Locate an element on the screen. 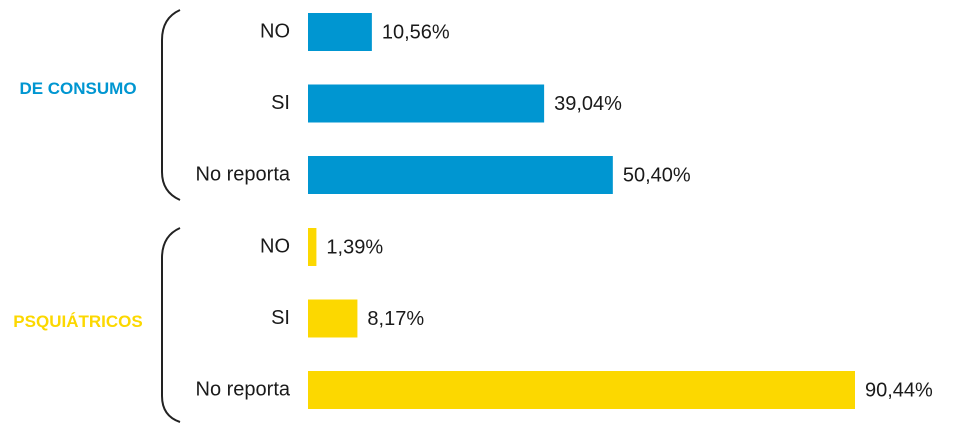 The height and width of the screenshot is (424, 959). value-label: 50,40% is located at coordinates (657, 175).